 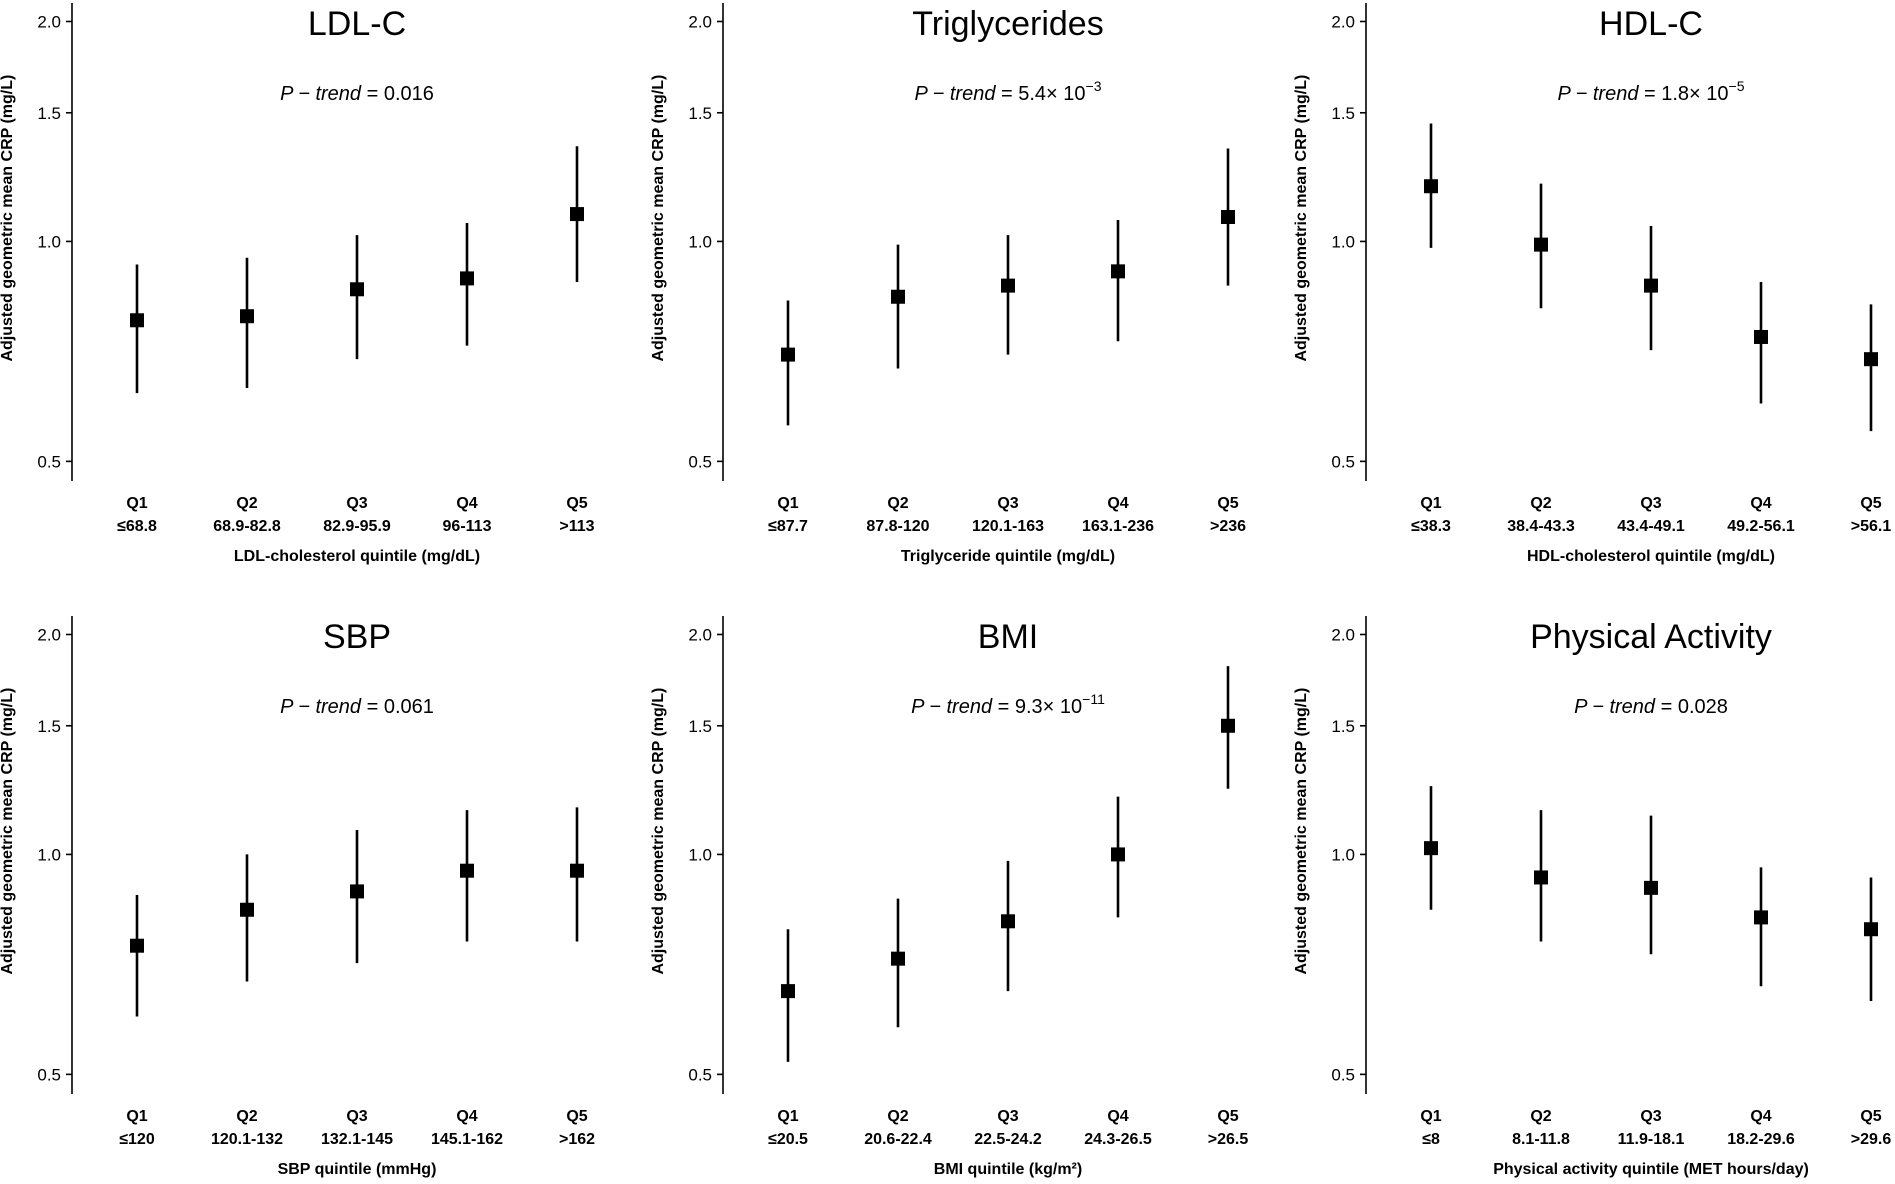 I want to click on p-trend-exponent: −5, so click(x=1737, y=86).